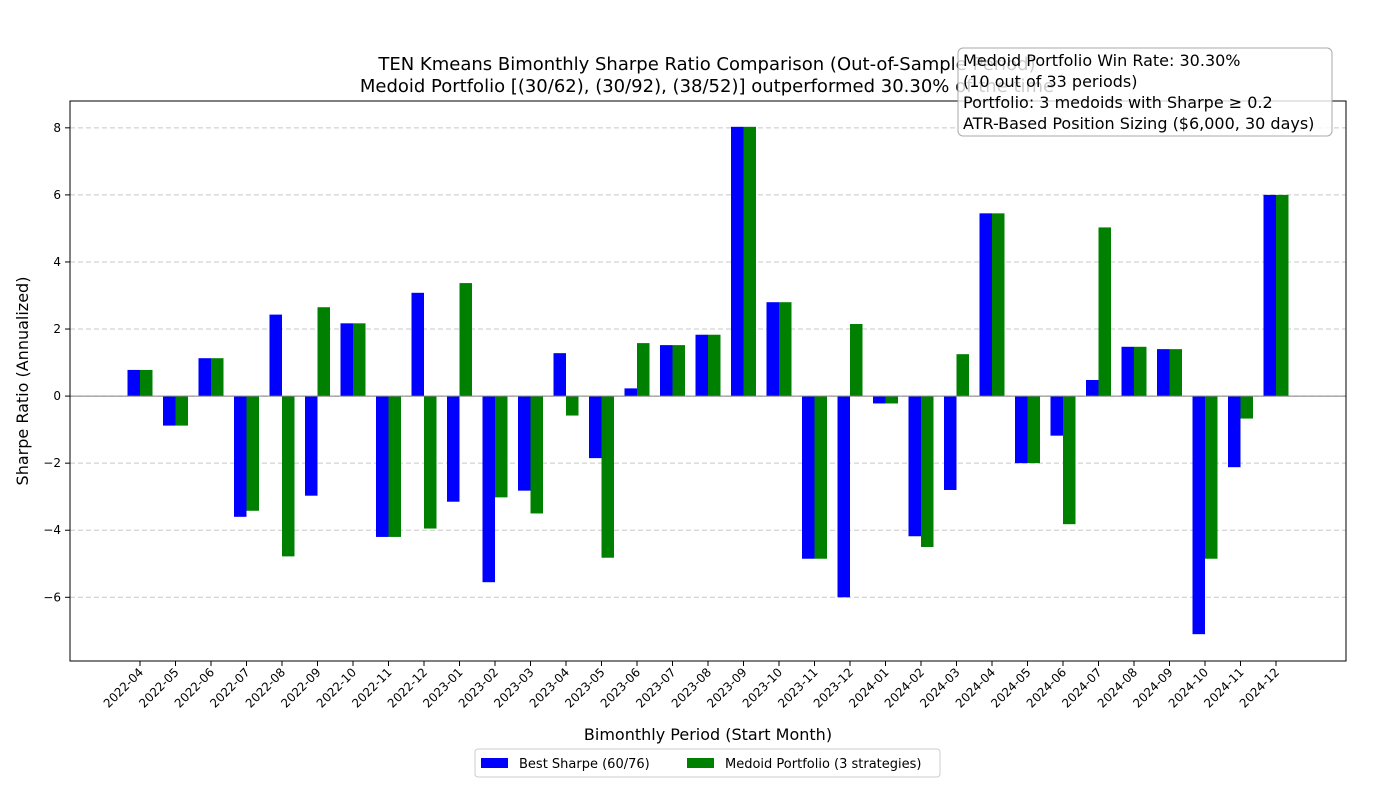  What do you see at coordinates (57, 329) in the screenshot?
I see `y-tick-label: 2` at bounding box center [57, 329].